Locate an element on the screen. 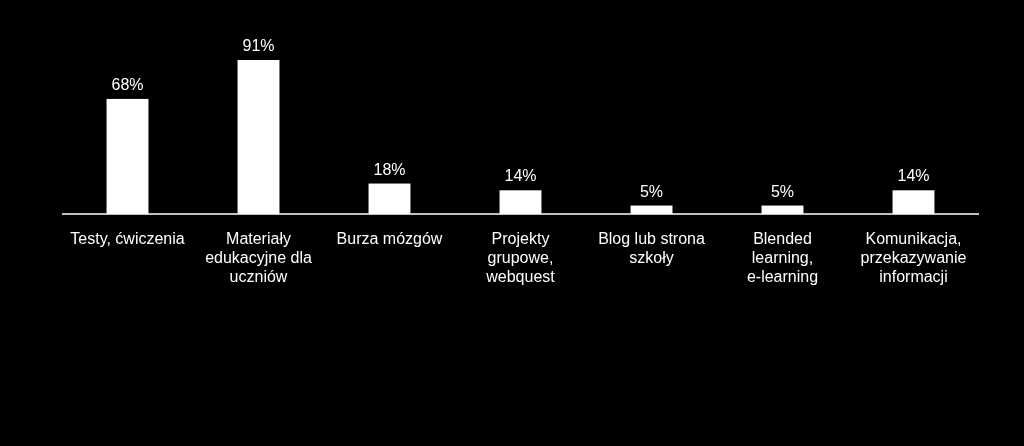  x-tick-label: Materiały edukacyjne dla uczniów is located at coordinates (258, 257).